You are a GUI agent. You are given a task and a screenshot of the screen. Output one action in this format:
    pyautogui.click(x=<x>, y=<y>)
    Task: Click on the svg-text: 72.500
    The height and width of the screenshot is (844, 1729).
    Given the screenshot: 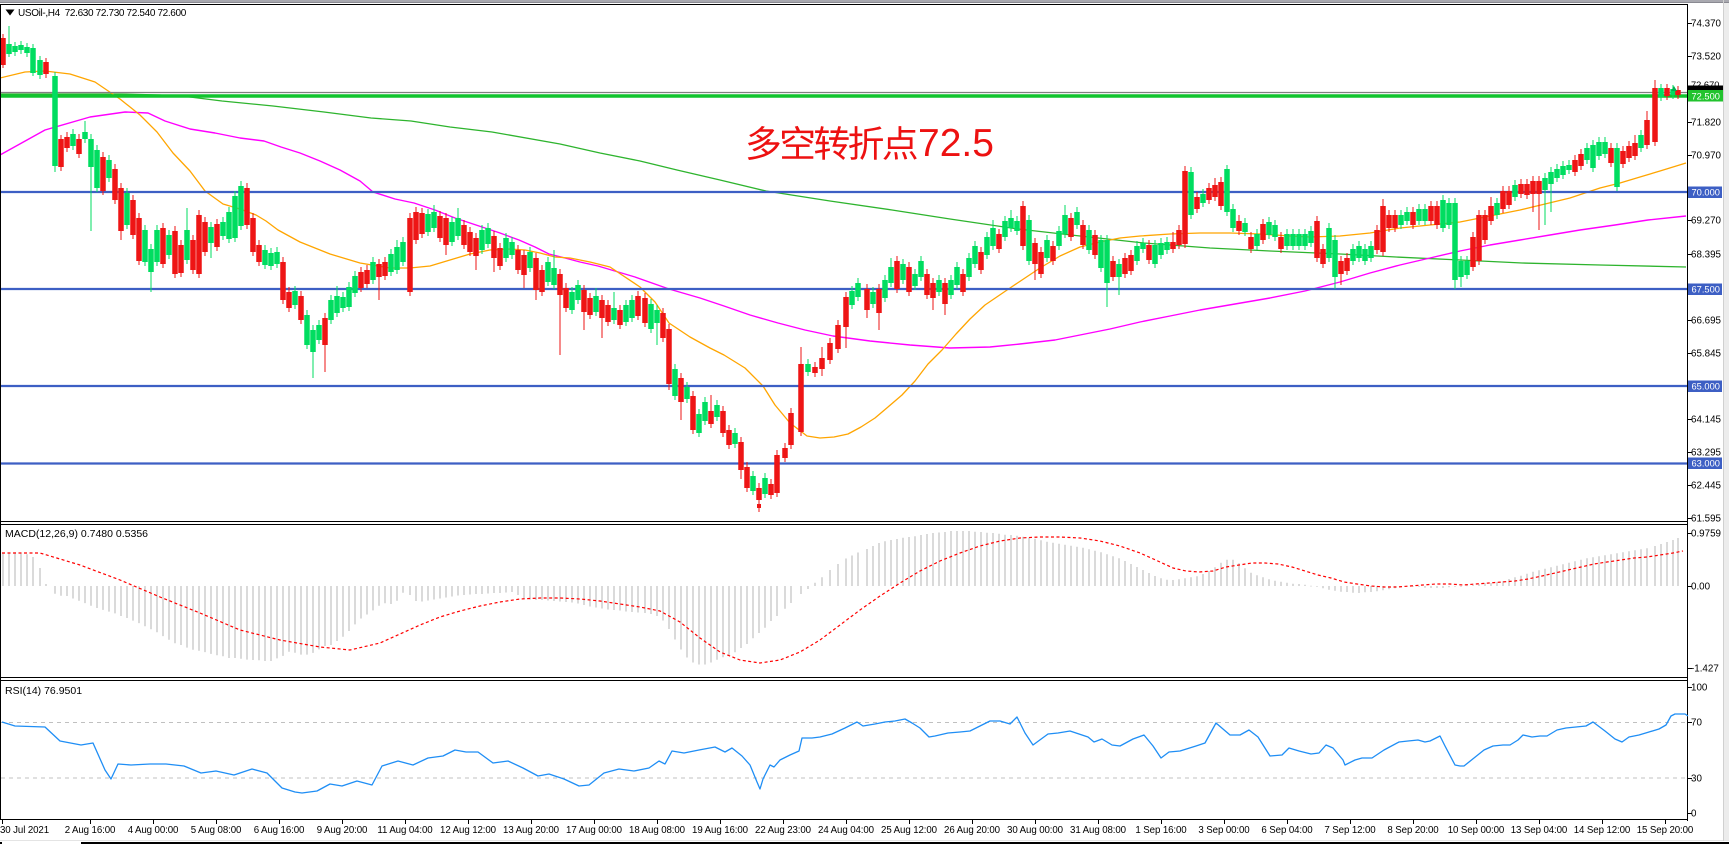 What is the action you would take?
    pyautogui.click(x=1706, y=96)
    